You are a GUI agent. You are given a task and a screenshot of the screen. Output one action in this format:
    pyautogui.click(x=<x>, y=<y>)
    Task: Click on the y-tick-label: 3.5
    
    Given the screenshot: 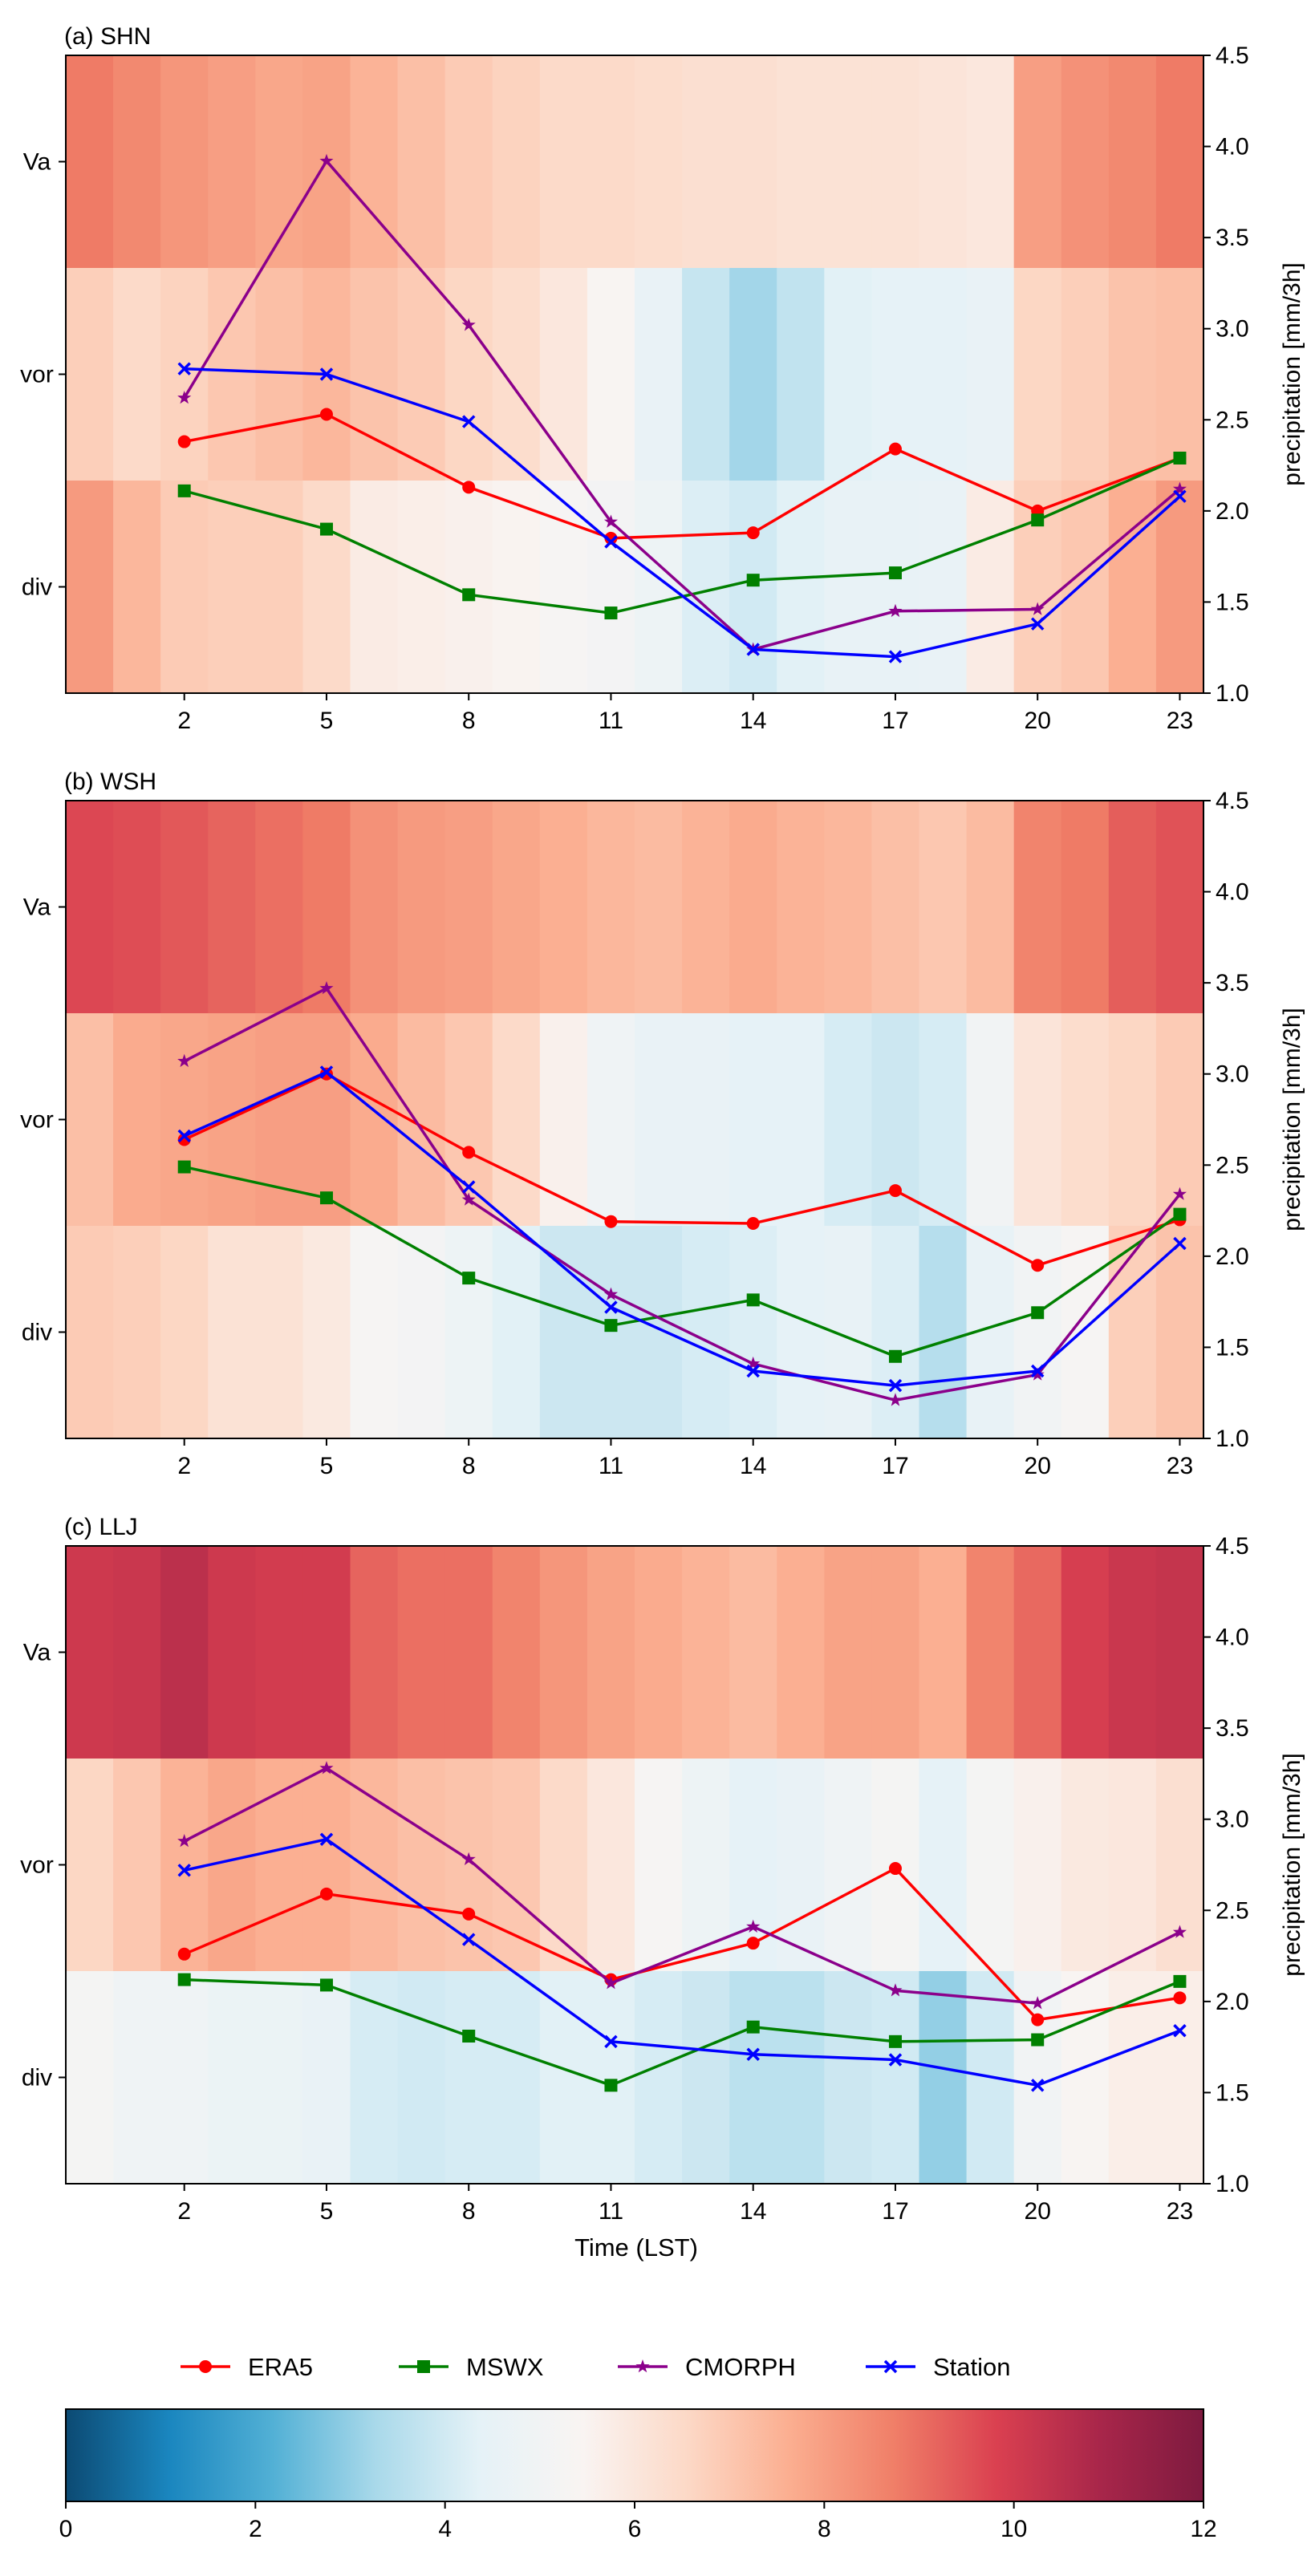 What is the action you would take?
    pyautogui.click(x=1232, y=1728)
    